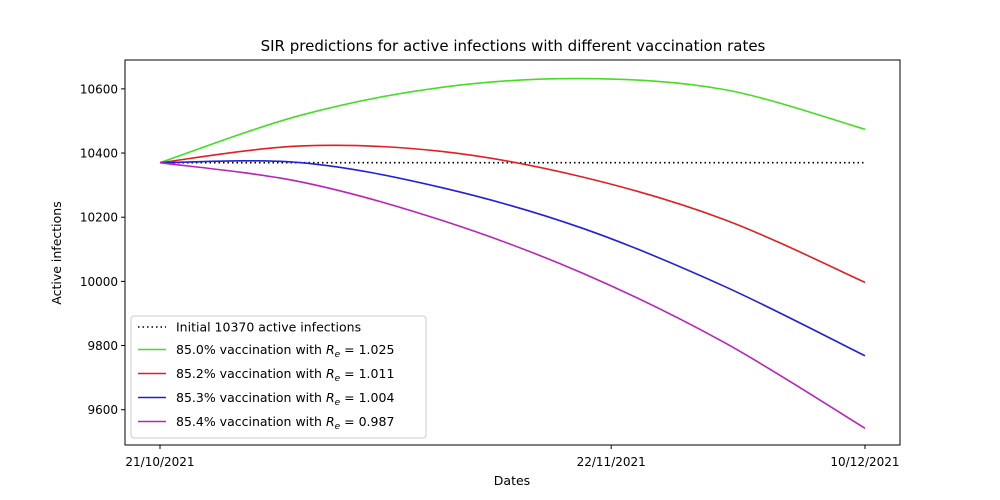  I want to click on y-tick-label: 9600, so click(102, 410).